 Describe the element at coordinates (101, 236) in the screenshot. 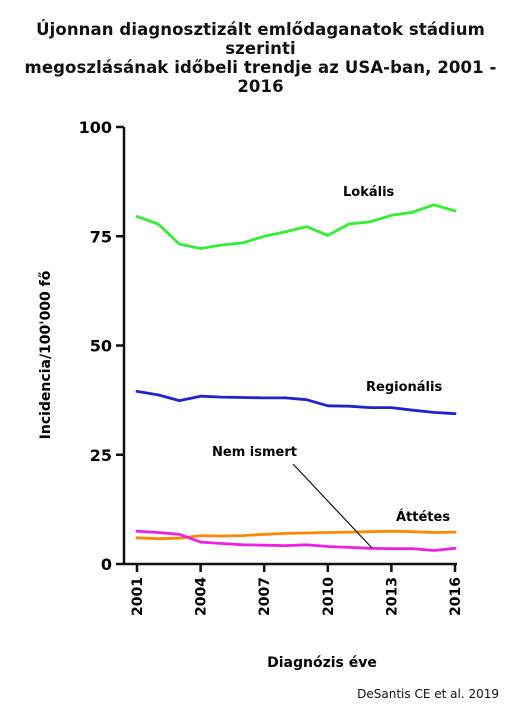

I see `y-tick-label: 75` at that location.